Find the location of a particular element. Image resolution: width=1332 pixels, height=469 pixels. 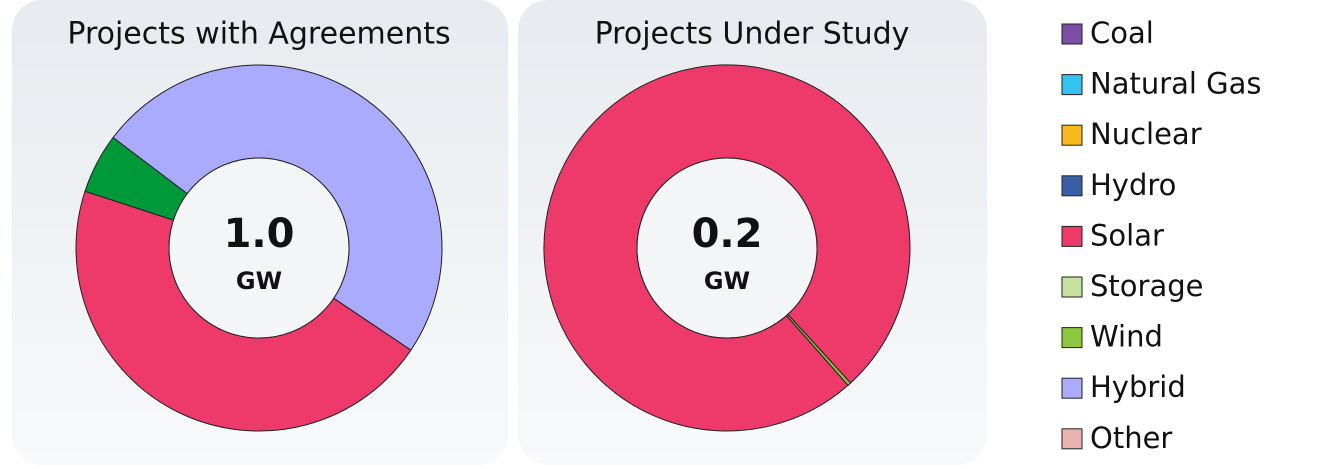

legend-label: Other is located at coordinates (1131, 438).